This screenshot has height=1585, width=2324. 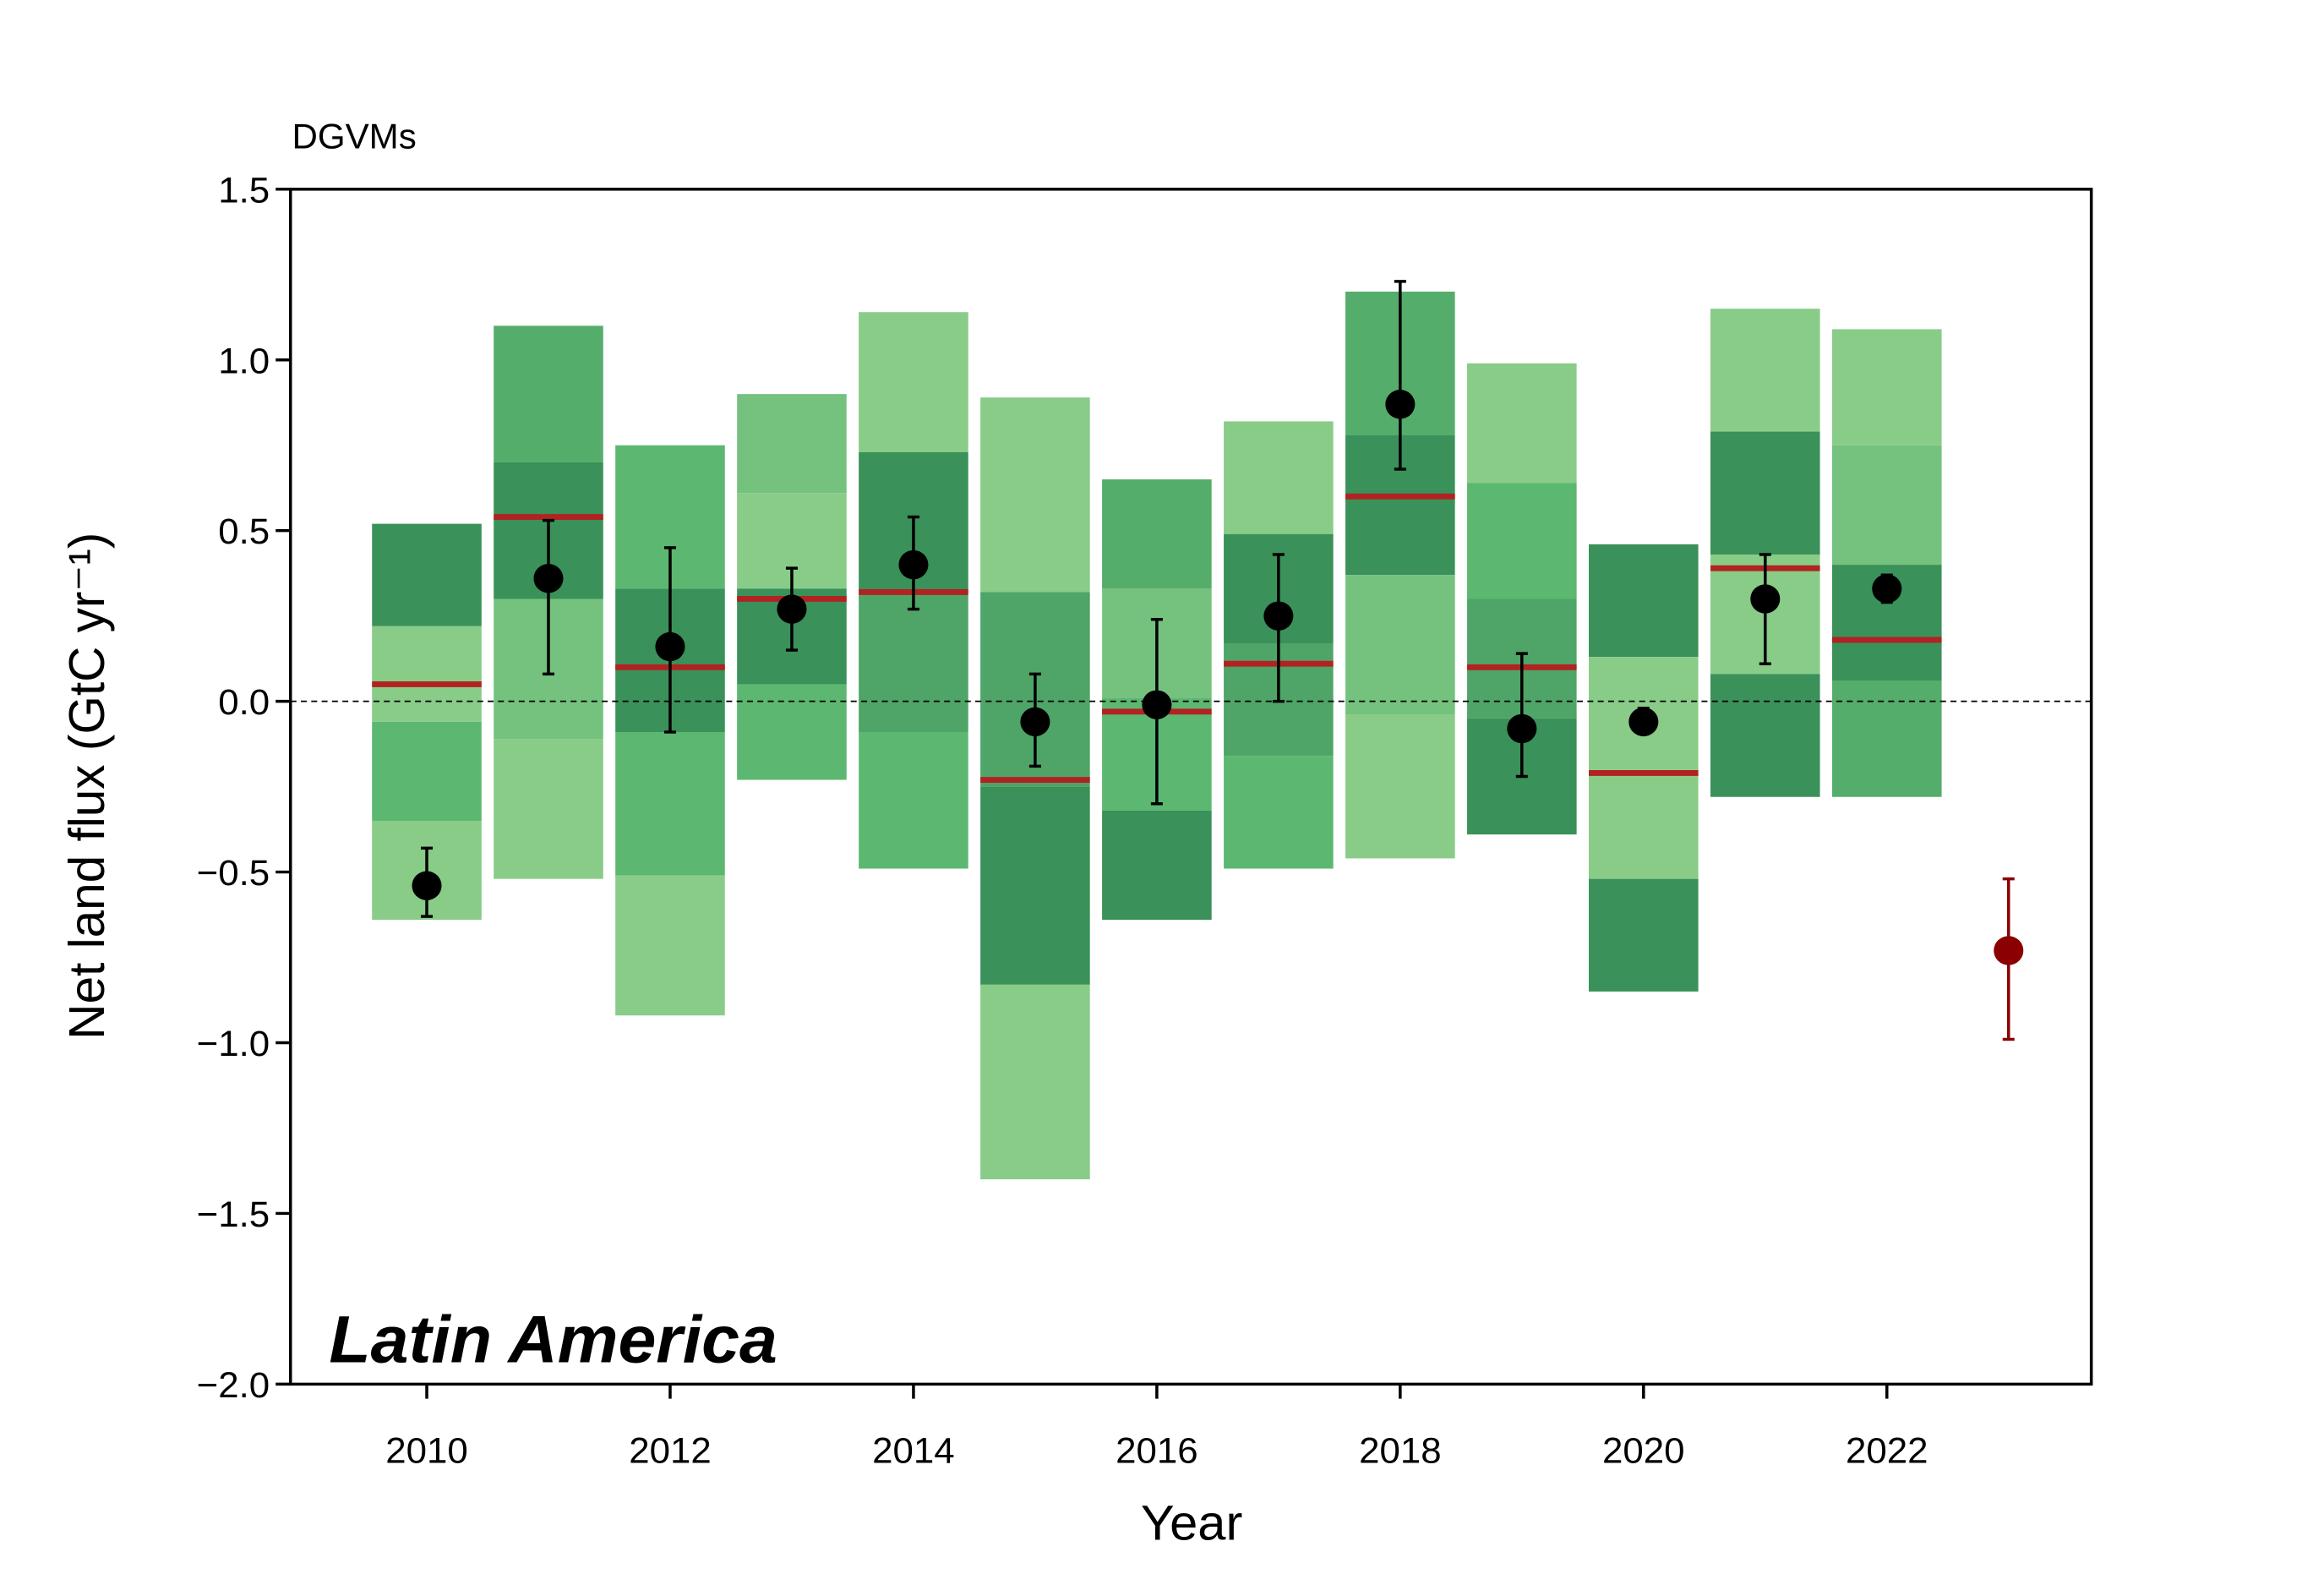 I want to click on y-tick-label: −0.5, so click(x=233, y=874).